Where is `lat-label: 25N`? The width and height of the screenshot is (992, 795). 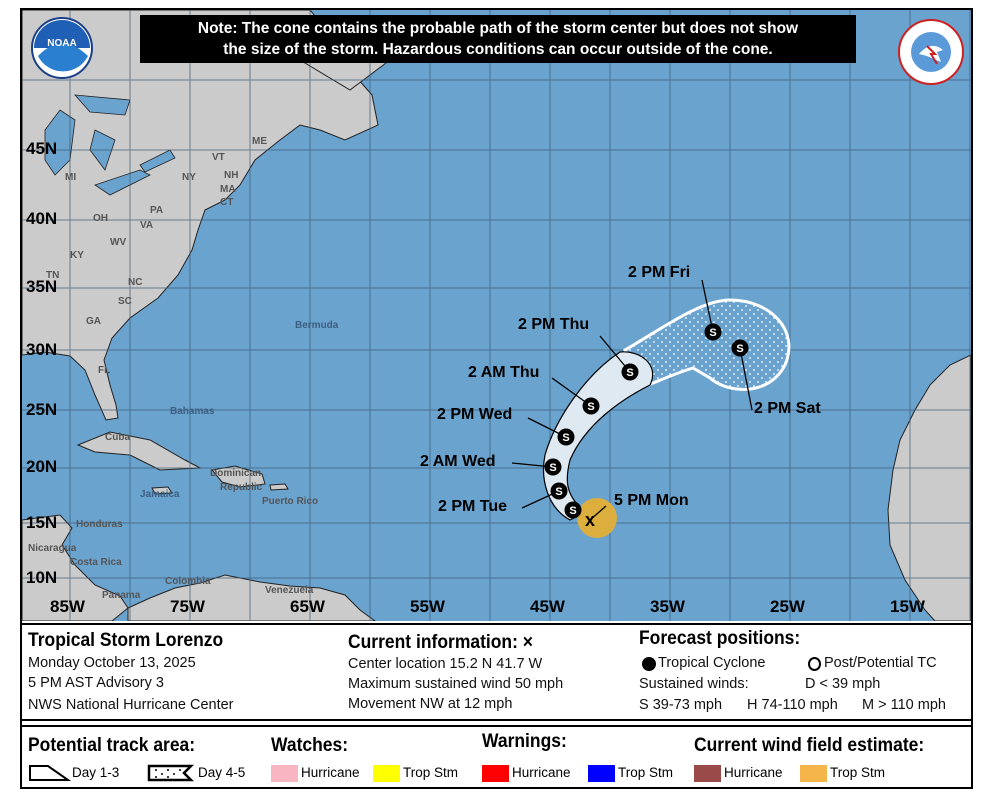
lat-label: 25N is located at coordinates (42, 409).